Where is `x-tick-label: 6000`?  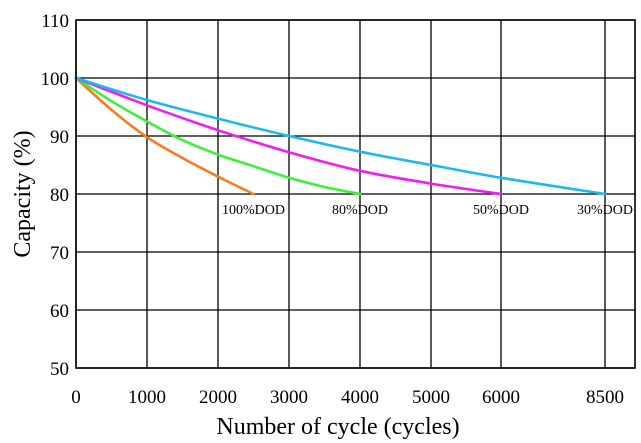
x-tick-label: 6000 is located at coordinates (501, 397).